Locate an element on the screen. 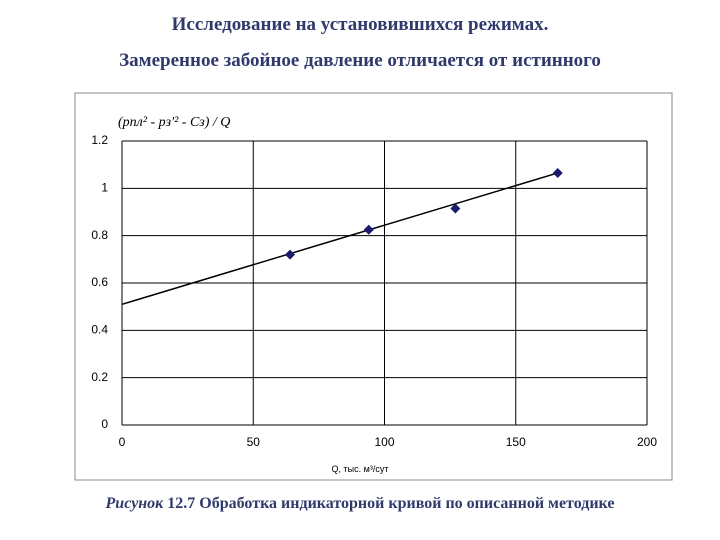 This screenshot has height=540, width=720. y-tick-label: 0.2 is located at coordinates (99, 377).